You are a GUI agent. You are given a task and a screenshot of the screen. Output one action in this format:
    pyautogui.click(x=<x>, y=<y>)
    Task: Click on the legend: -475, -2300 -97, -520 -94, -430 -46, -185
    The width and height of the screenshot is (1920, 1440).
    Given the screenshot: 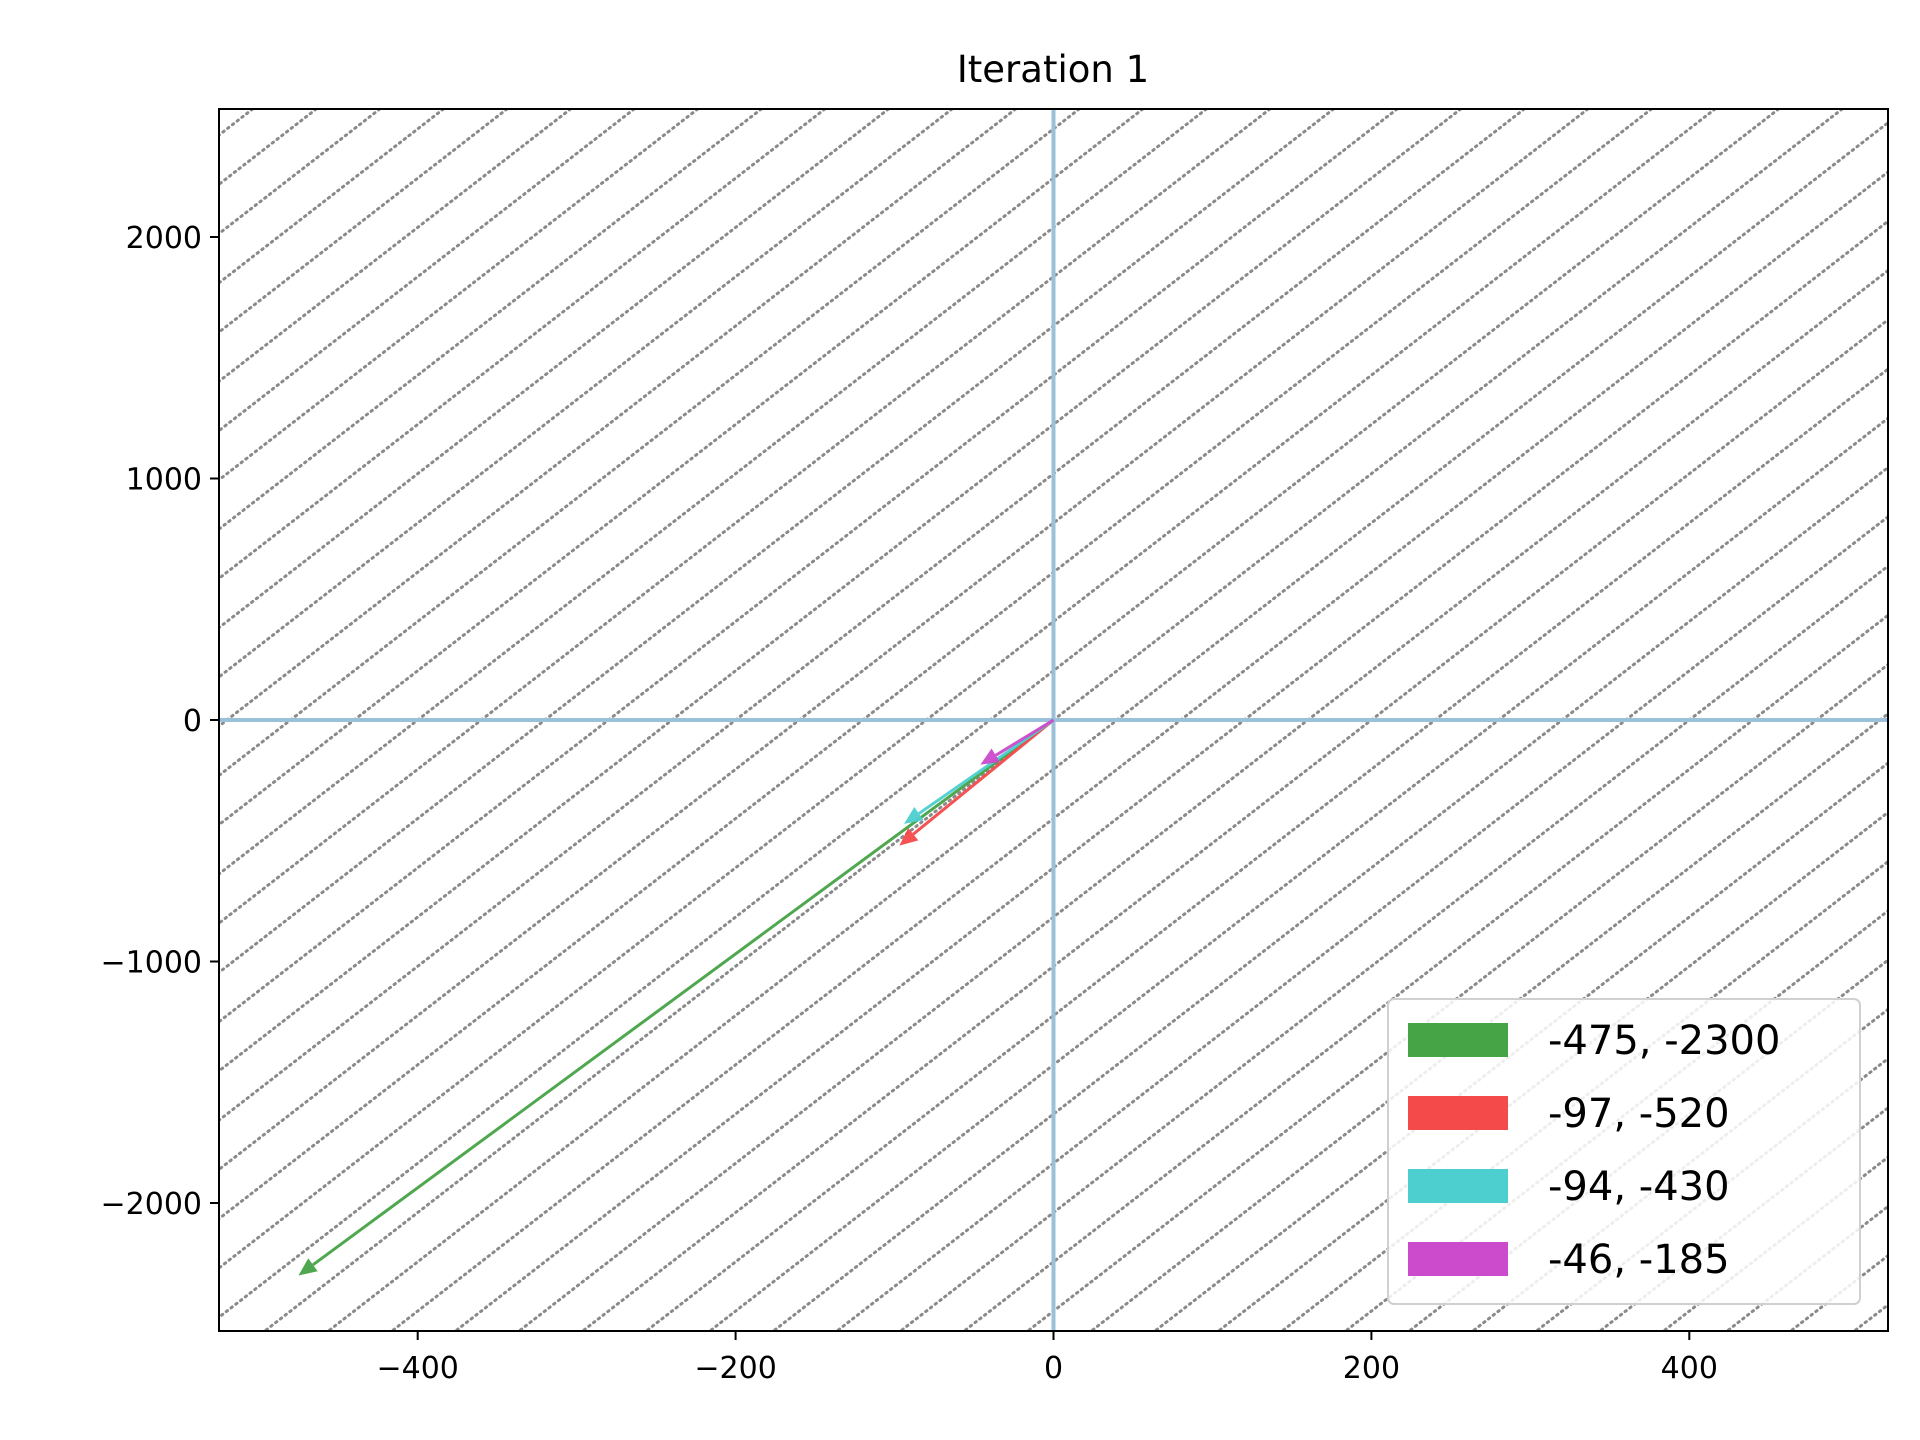 What is the action you would take?
    pyautogui.click(x=1624, y=1151)
    